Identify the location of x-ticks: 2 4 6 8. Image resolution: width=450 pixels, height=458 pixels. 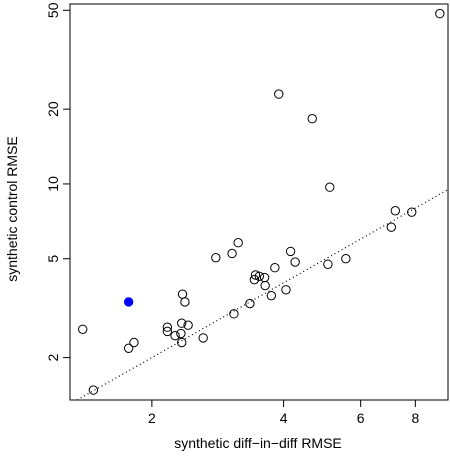
(283, 413).